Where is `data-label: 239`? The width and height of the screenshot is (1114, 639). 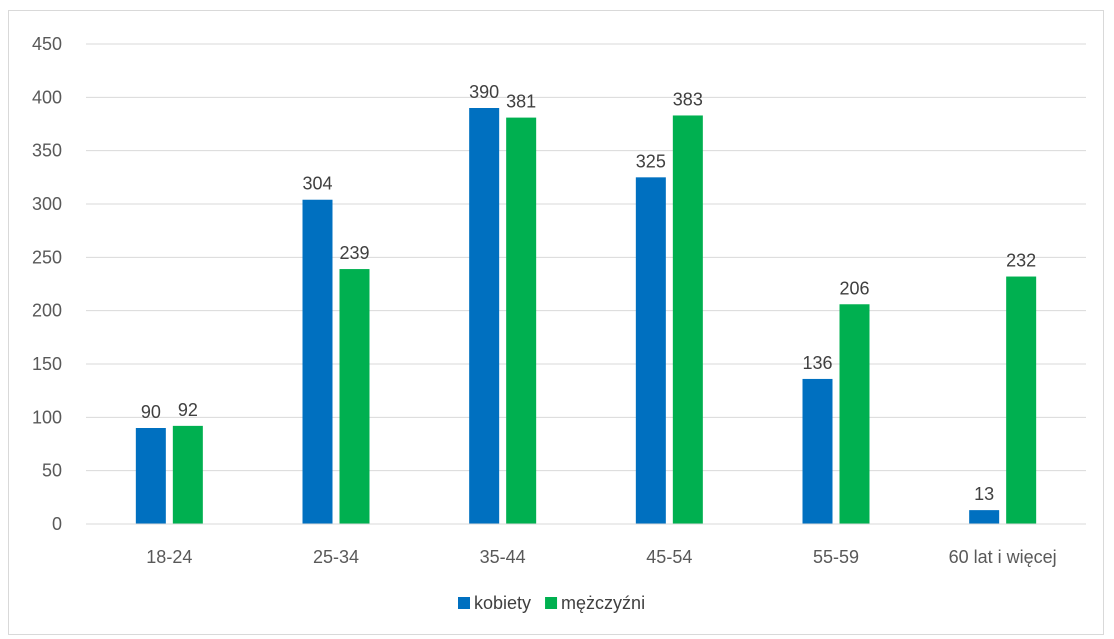 data-label: 239 is located at coordinates (354, 253).